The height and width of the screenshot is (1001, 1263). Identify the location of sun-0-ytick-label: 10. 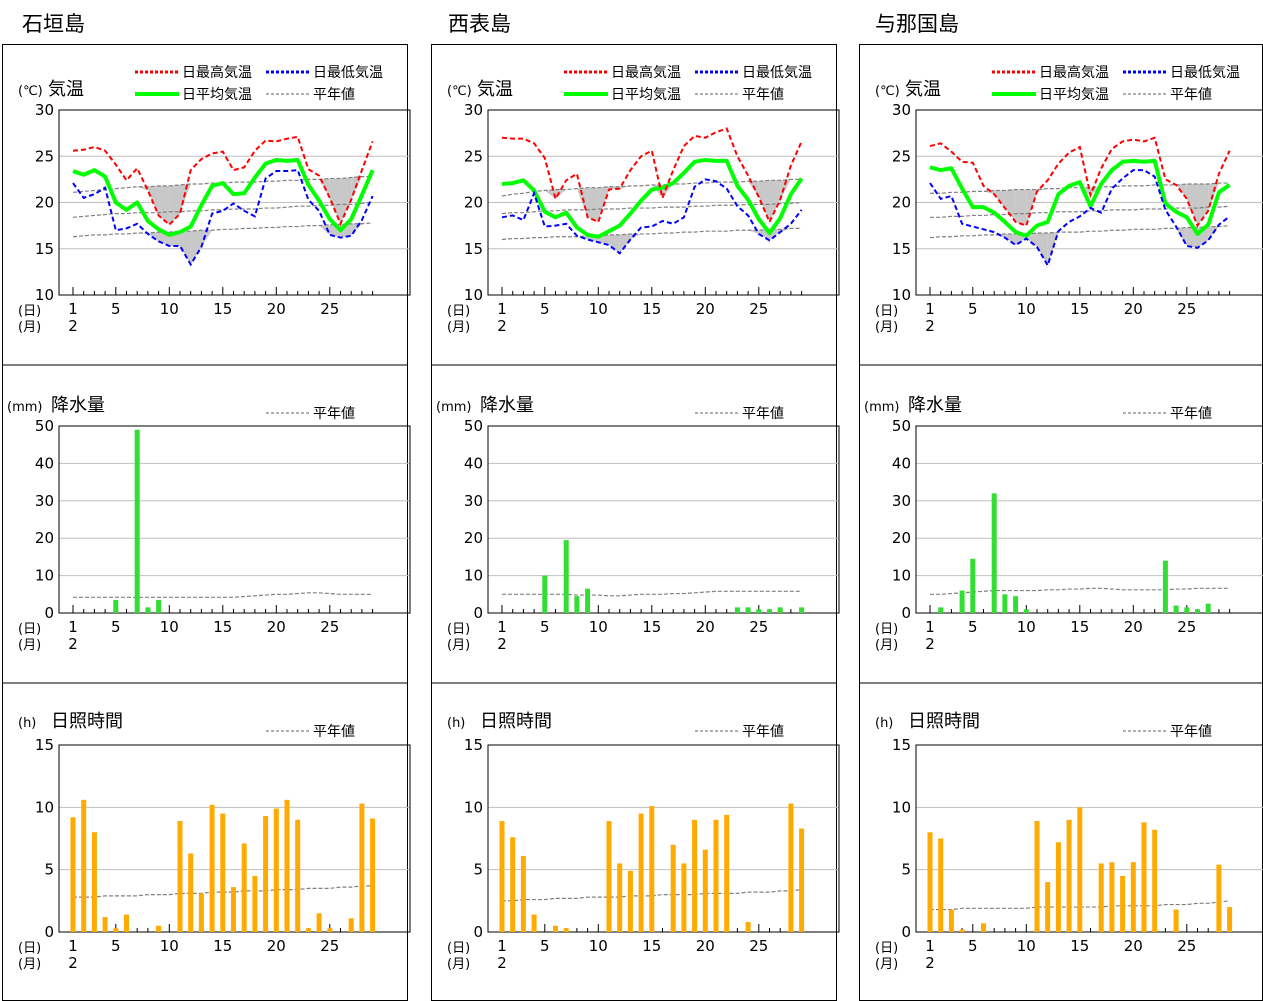
(44, 807).